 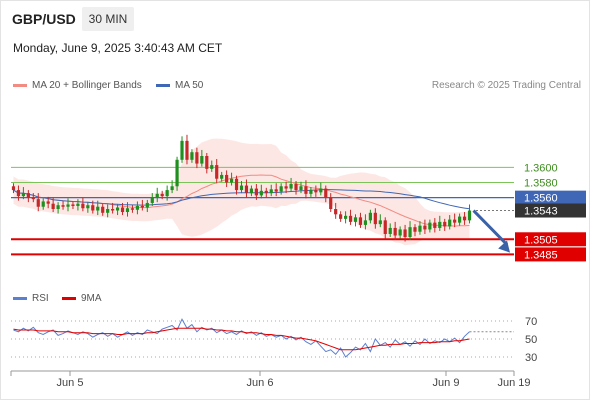 What do you see at coordinates (118, 48) in the screenshot?
I see `datetime-label: Monday, June 9, 2025 3:40:43 AM CET` at bounding box center [118, 48].